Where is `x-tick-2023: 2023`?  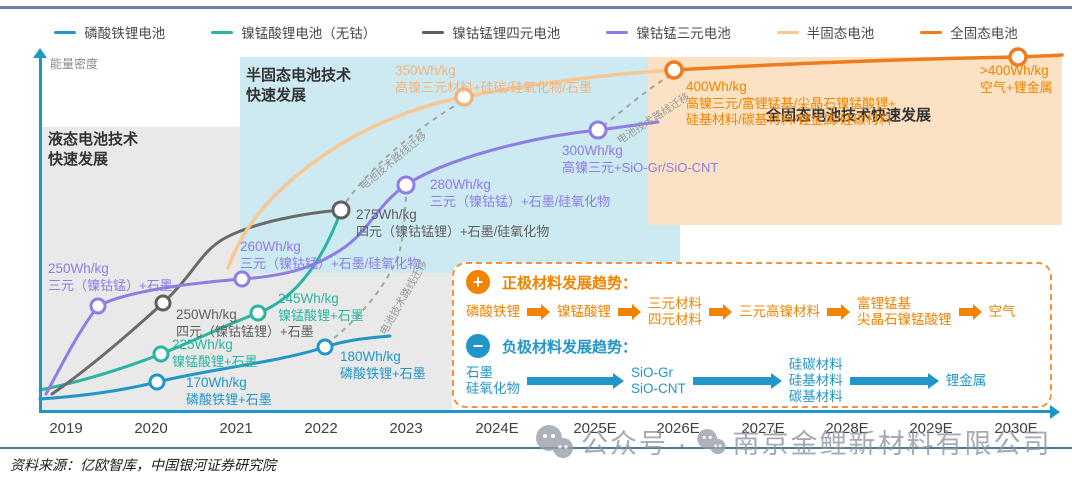
x-tick-2023: 2023 is located at coordinates (406, 428).